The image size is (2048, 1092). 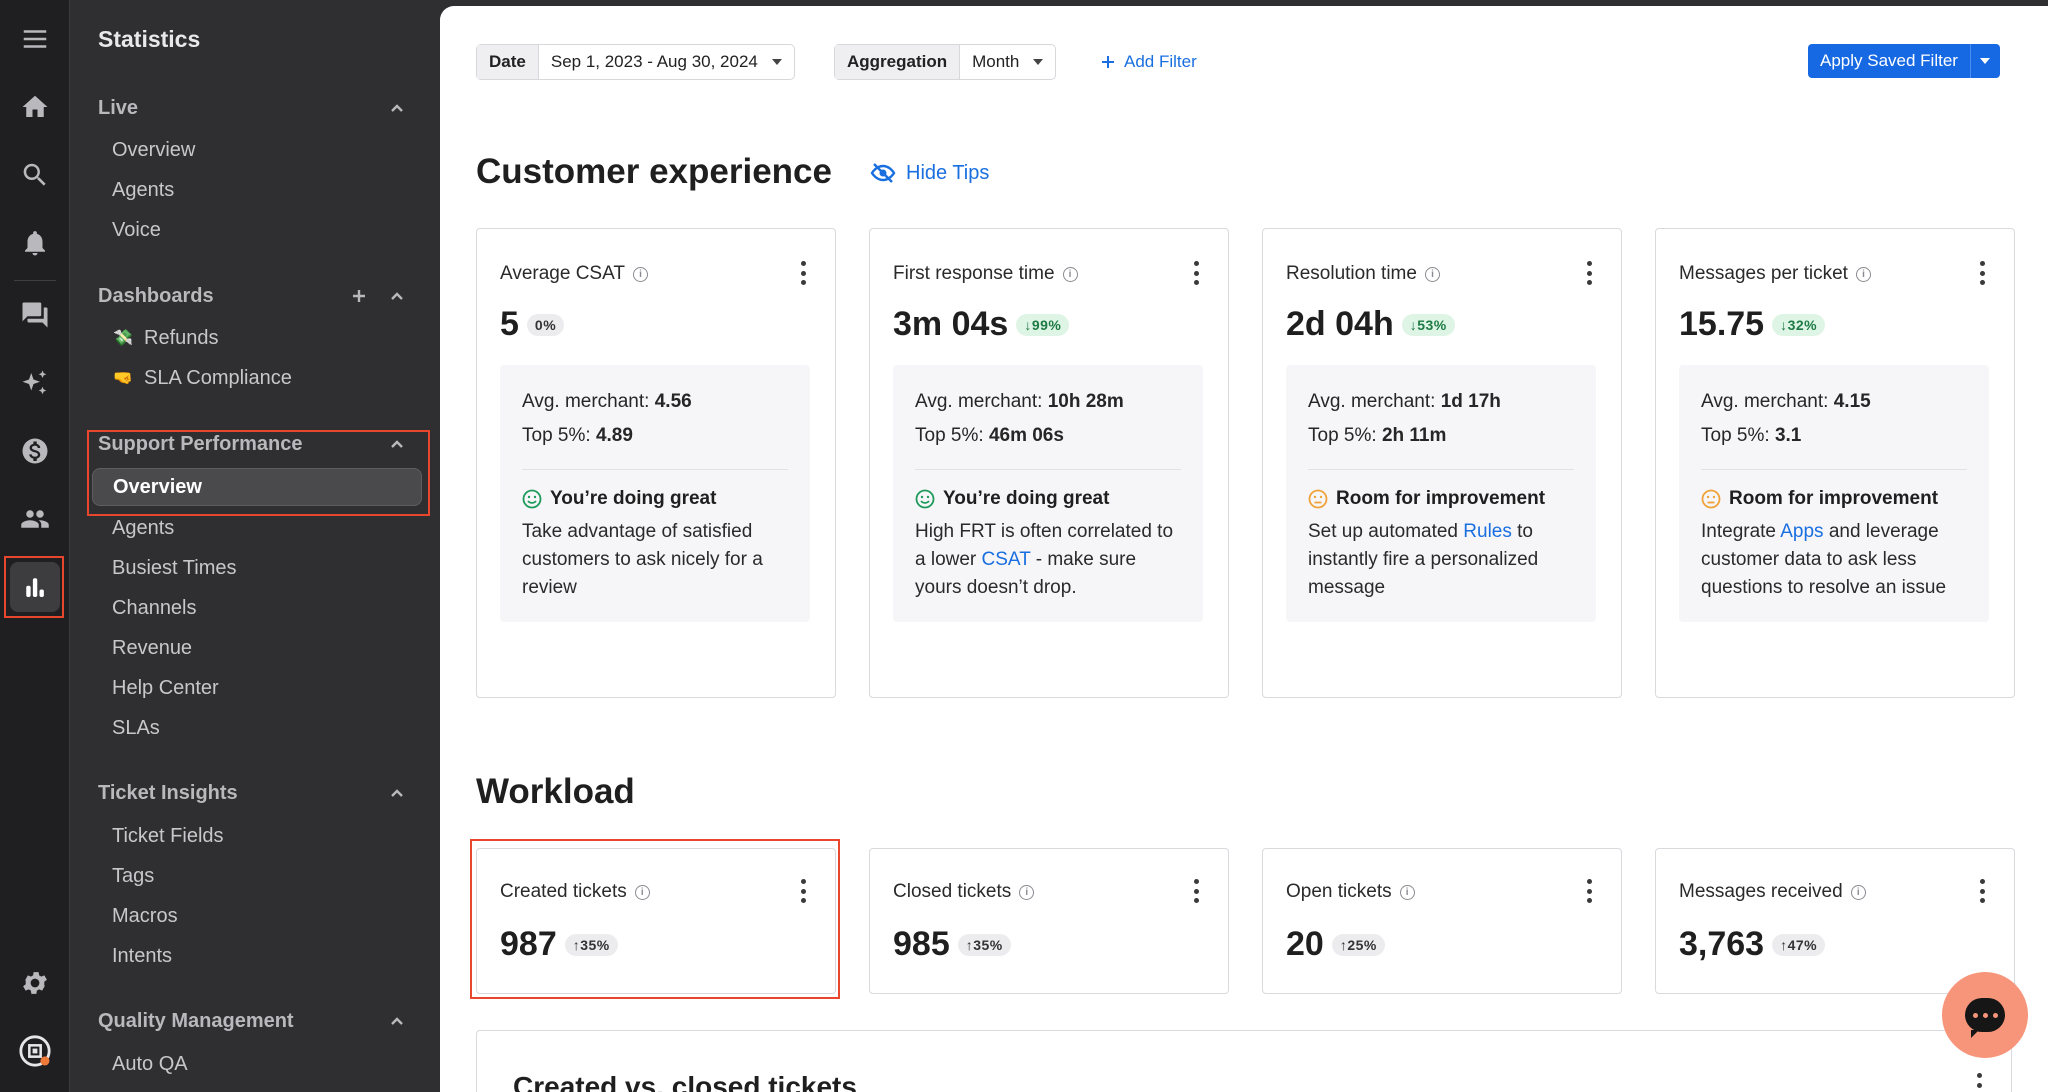 I want to click on aggregation-text: Month, so click(x=996, y=61).